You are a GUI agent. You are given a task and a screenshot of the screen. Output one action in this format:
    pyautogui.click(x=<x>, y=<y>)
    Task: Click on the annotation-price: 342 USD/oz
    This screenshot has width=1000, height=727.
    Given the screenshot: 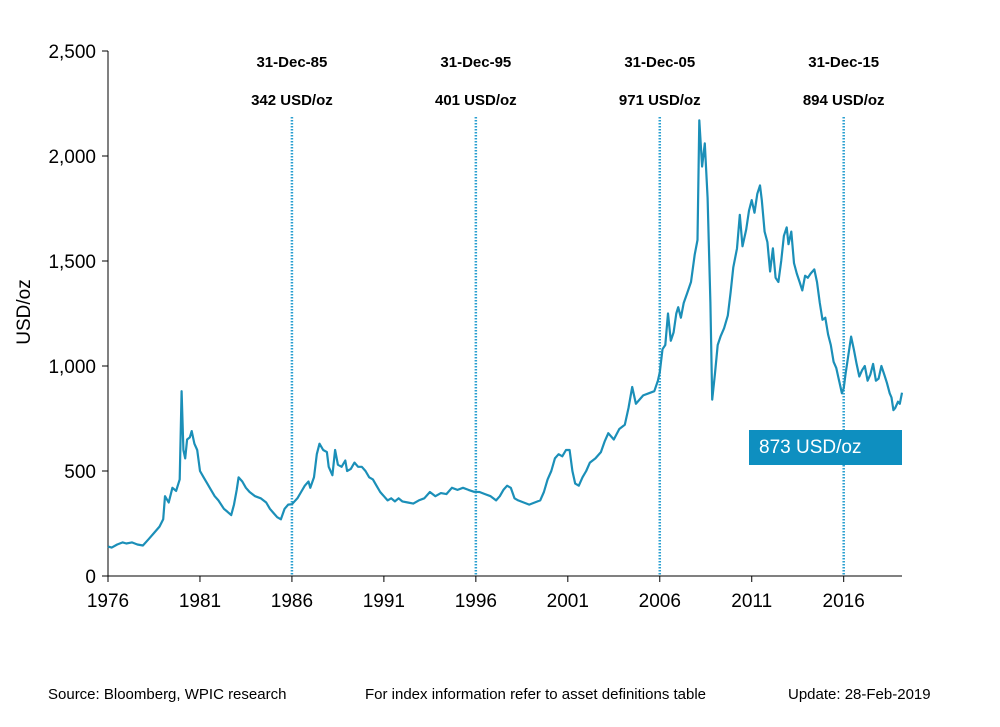 What is the action you would take?
    pyautogui.click(x=292, y=100)
    